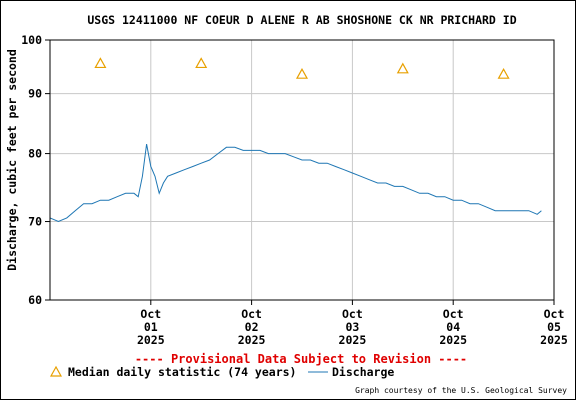 The width and height of the screenshot is (576, 400). Describe the element at coordinates (31, 40) in the screenshot. I see `y-tick-label: 100` at that location.